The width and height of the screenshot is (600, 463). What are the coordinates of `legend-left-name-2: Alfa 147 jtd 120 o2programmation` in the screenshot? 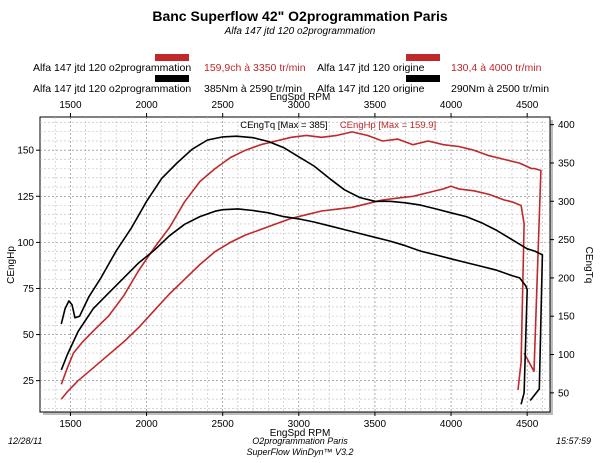 It's located at (112, 89).